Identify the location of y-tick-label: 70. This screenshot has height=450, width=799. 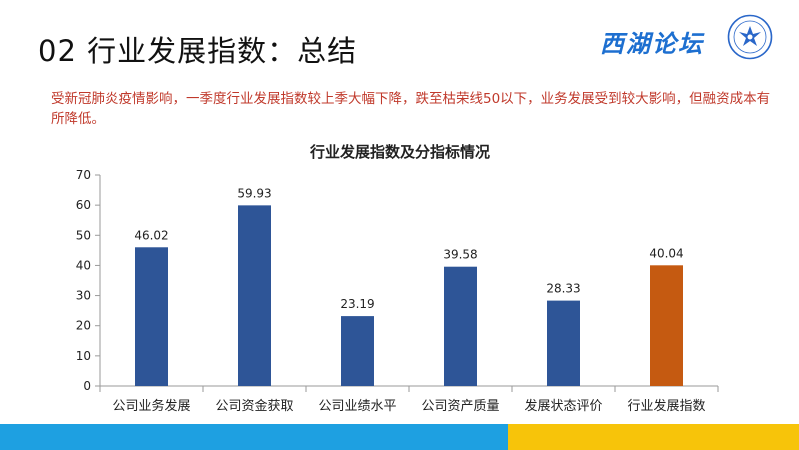
(83, 175).